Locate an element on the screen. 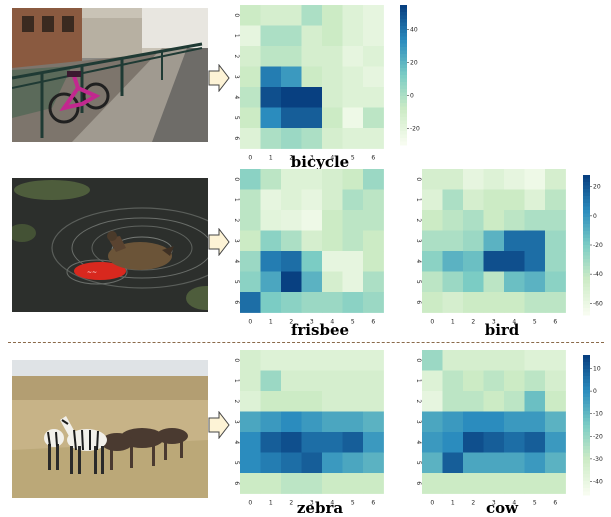 The image size is (611, 517). duck-frisbee-photo-icon: ~~ is located at coordinates (110, 245).